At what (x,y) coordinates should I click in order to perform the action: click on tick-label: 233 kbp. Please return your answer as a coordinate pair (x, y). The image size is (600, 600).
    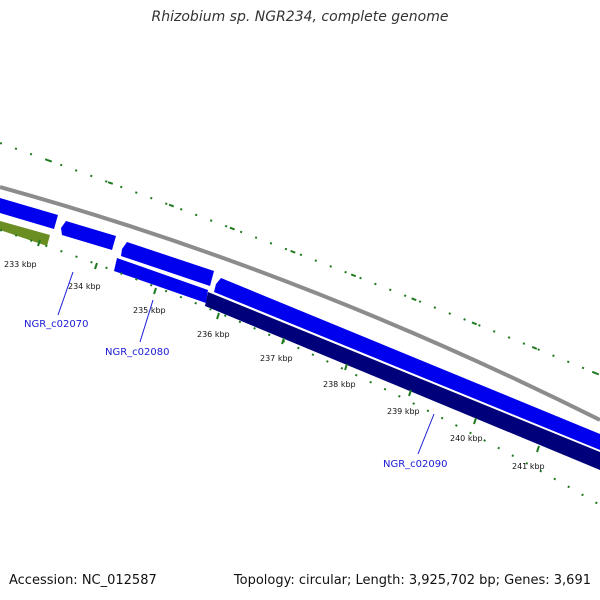
    Looking at the image, I should click on (20, 264).